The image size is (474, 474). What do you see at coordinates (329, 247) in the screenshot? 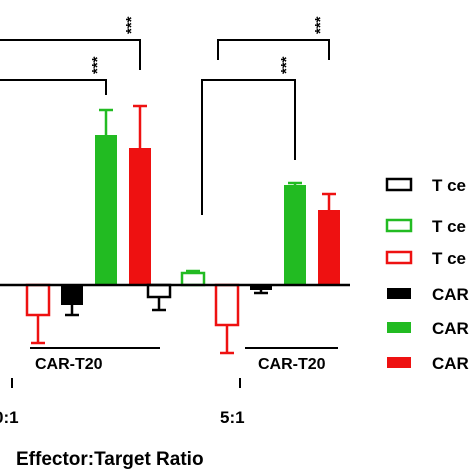
I see `bar-5-1-s5` at bounding box center [329, 247].